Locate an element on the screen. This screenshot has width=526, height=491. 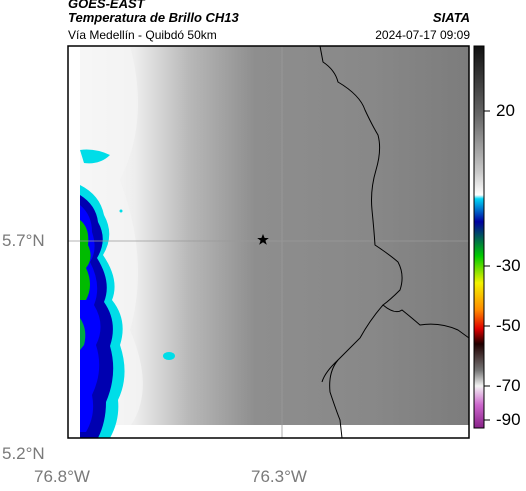
colorbar-tick-label: -30 is located at coordinates (508, 265).